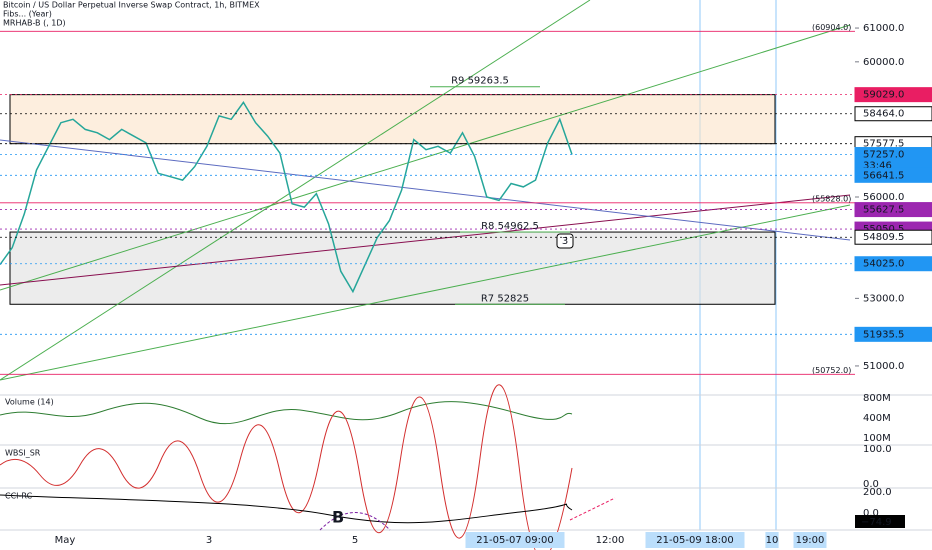 This screenshot has height=550, width=932. Describe the element at coordinates (27, 14) in the screenshot. I see `indicator: Fibs... (Year)` at that location.